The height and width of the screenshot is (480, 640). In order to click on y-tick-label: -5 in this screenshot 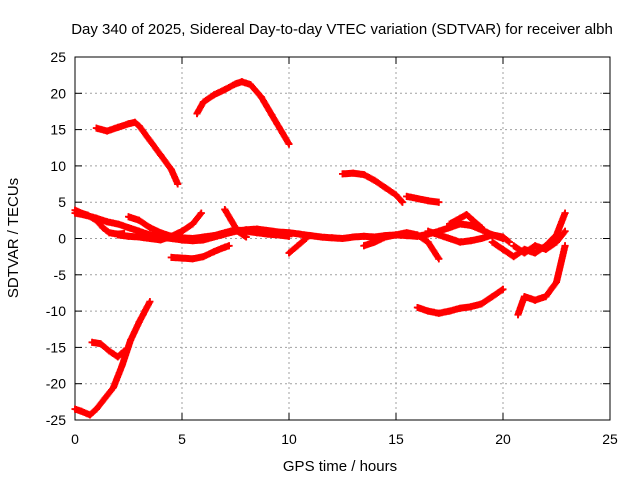, I will do `click(60, 275)`.